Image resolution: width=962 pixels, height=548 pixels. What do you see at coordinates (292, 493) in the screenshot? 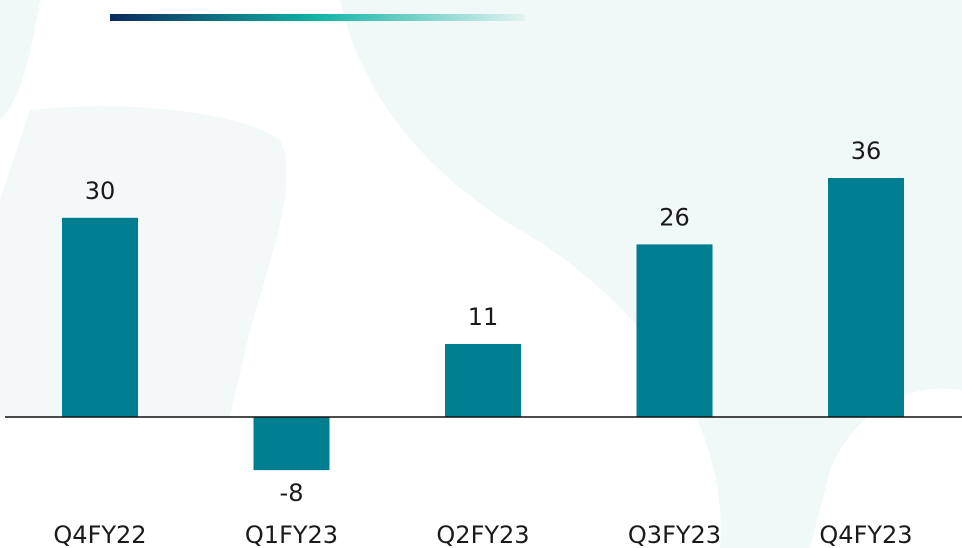
I see `value-label: -8` at bounding box center [292, 493].